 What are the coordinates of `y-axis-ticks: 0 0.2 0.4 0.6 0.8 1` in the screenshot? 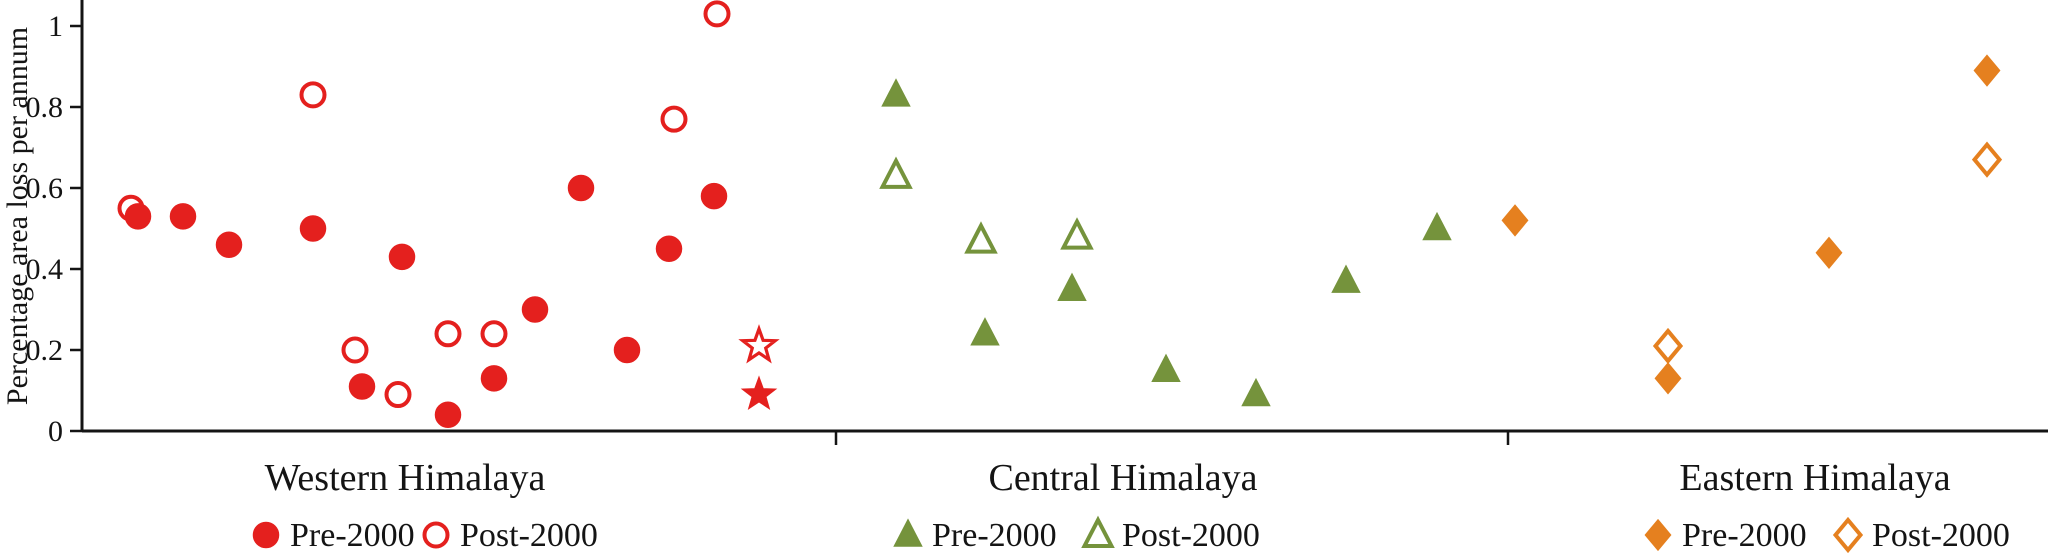 It's located at (54, 229).